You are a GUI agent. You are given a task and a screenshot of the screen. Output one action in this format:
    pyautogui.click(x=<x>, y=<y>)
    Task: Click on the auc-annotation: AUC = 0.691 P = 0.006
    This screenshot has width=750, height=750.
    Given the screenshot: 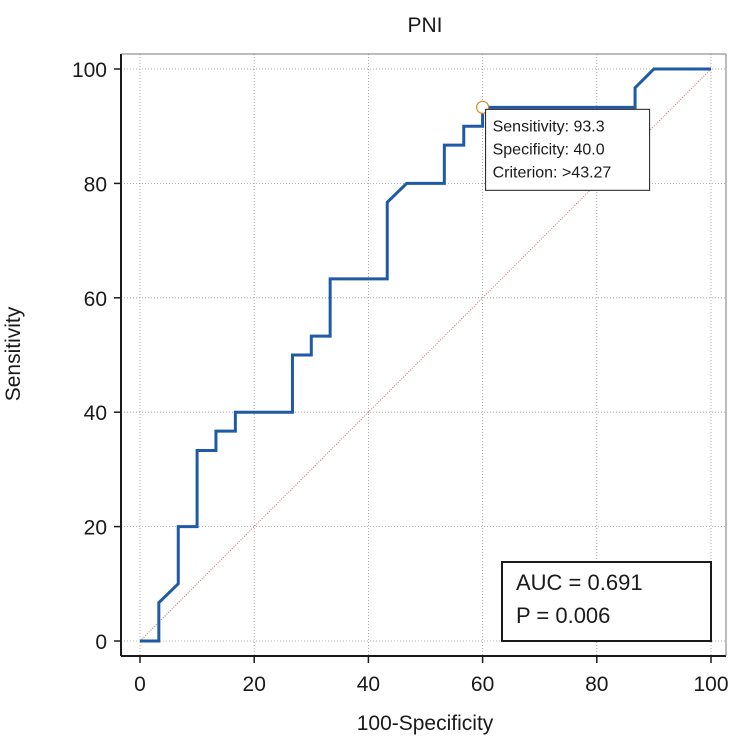 What is the action you would take?
    pyautogui.click(x=606, y=601)
    